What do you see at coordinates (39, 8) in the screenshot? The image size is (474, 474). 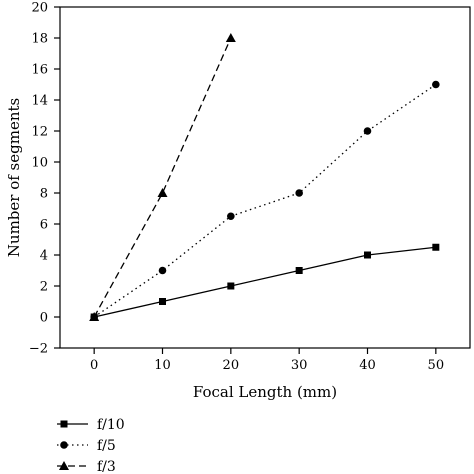 I see `y-tick-label: 20` at bounding box center [39, 8].